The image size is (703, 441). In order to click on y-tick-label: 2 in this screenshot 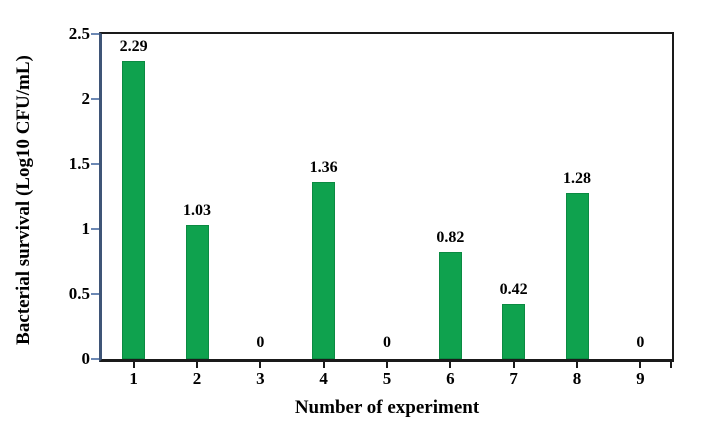, I will do `click(86, 98)`.